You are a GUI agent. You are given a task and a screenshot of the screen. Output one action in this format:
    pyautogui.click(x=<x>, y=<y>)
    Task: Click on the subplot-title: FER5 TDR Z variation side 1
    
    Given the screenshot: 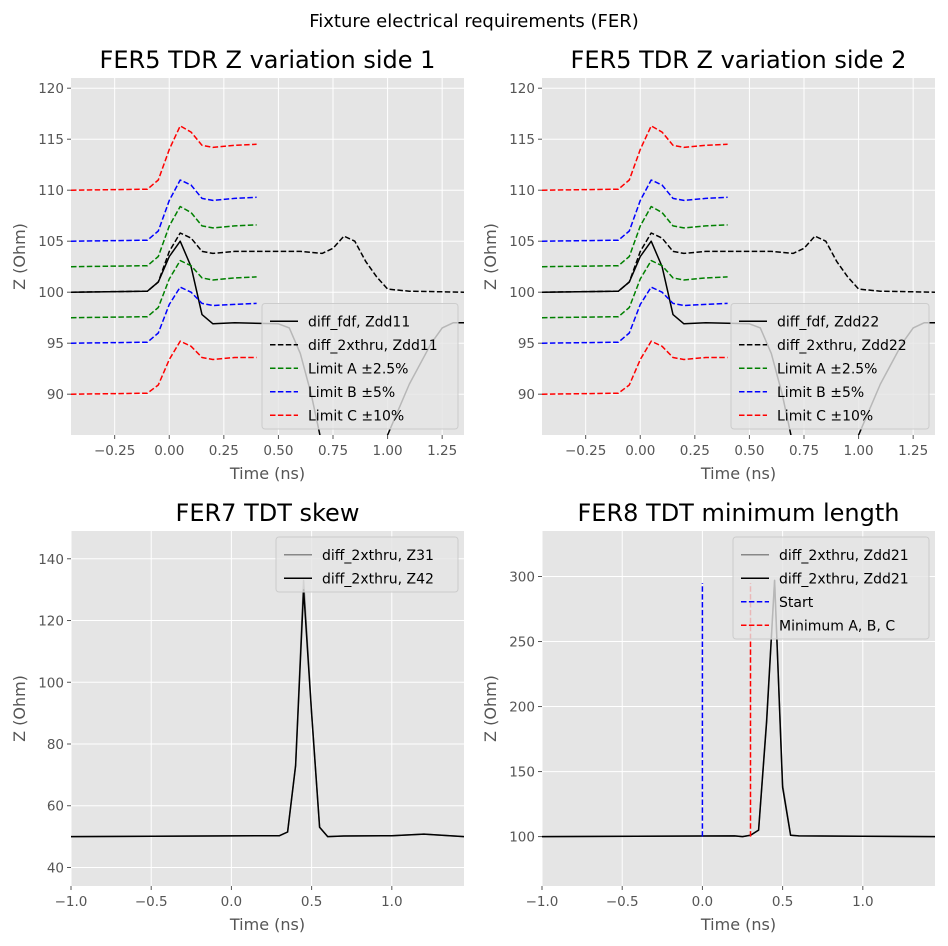 What is the action you would take?
    pyautogui.click(x=268, y=60)
    